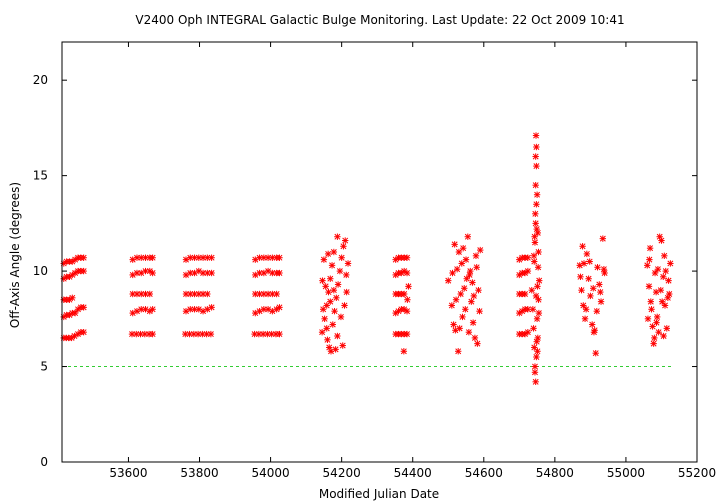 This screenshot has width=720, height=504. What do you see at coordinates (379, 494) in the screenshot?
I see `x-axis-label: Modified Julian Date` at bounding box center [379, 494].